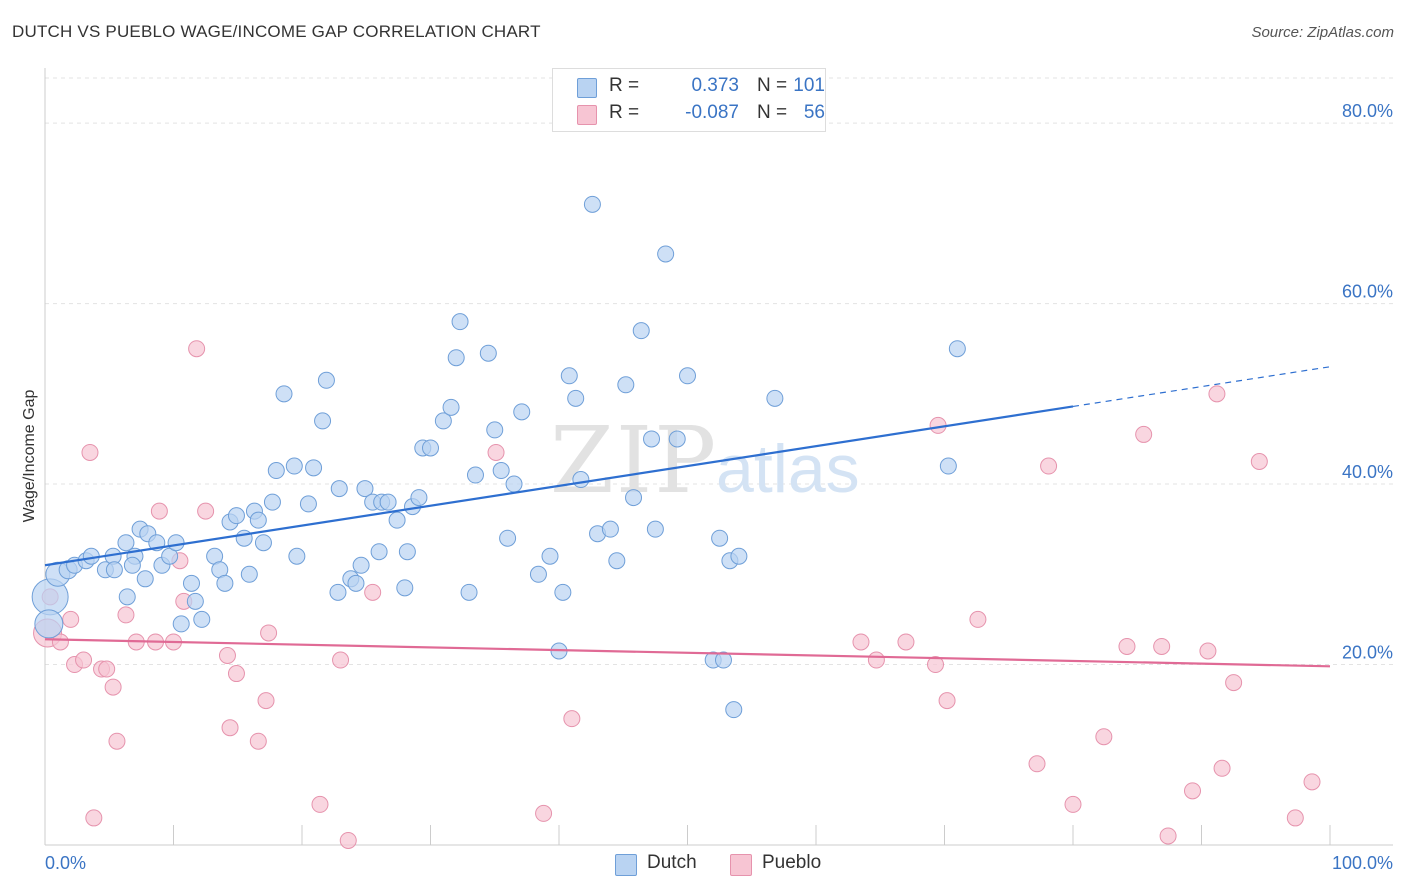 Image resolution: width=1406 pixels, height=892 pixels. What do you see at coordinates (1362, 863) in the screenshot?
I see `x-tick-label: 100.0%` at bounding box center [1362, 863].